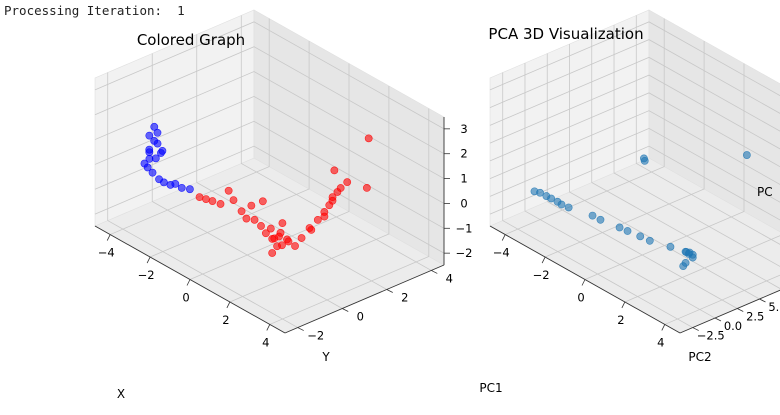  What do you see at coordinates (325, 357) in the screenshot?
I see `y-axis-label: Y` at bounding box center [325, 357].